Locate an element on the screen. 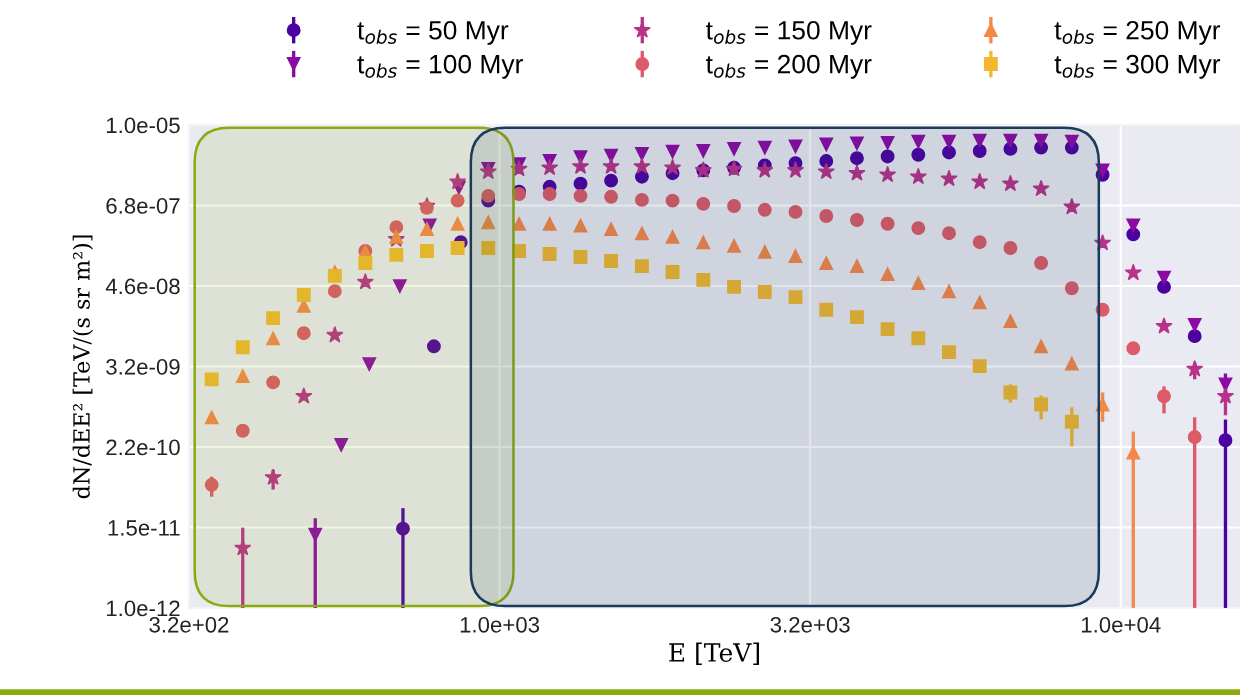 The height and width of the screenshot is (697, 1240). y-tick-label: 1.0e-12 is located at coordinates (143, 608).